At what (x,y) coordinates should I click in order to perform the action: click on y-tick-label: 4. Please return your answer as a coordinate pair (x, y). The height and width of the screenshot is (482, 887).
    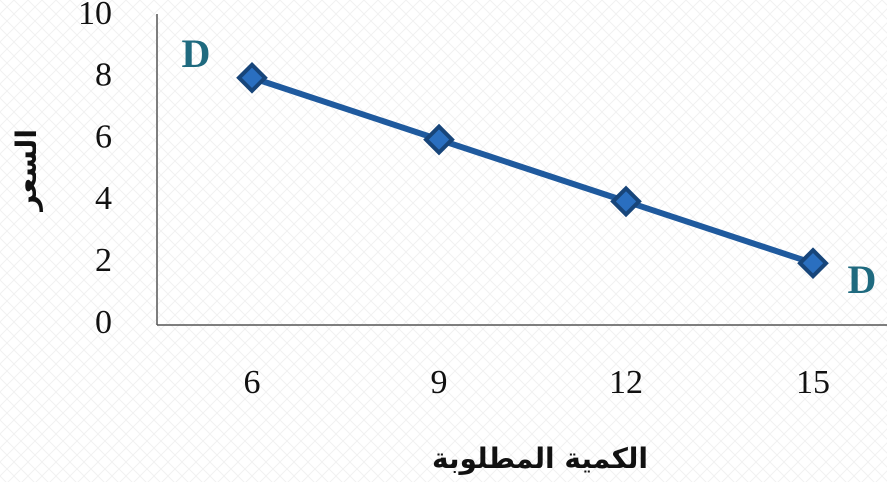
    Looking at the image, I should click on (103, 198).